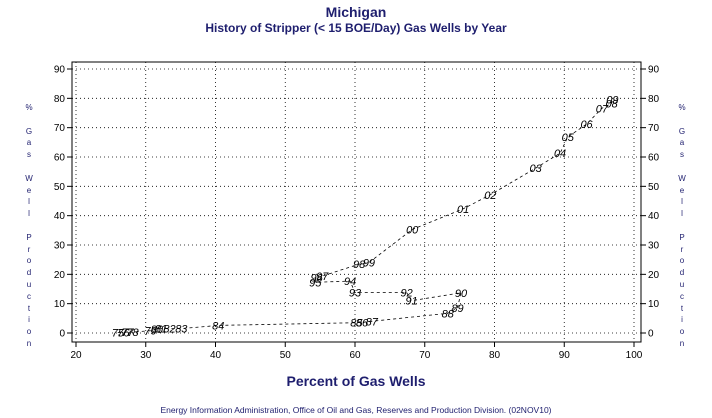  I want to click on data-point-97: 97, so click(322, 277).